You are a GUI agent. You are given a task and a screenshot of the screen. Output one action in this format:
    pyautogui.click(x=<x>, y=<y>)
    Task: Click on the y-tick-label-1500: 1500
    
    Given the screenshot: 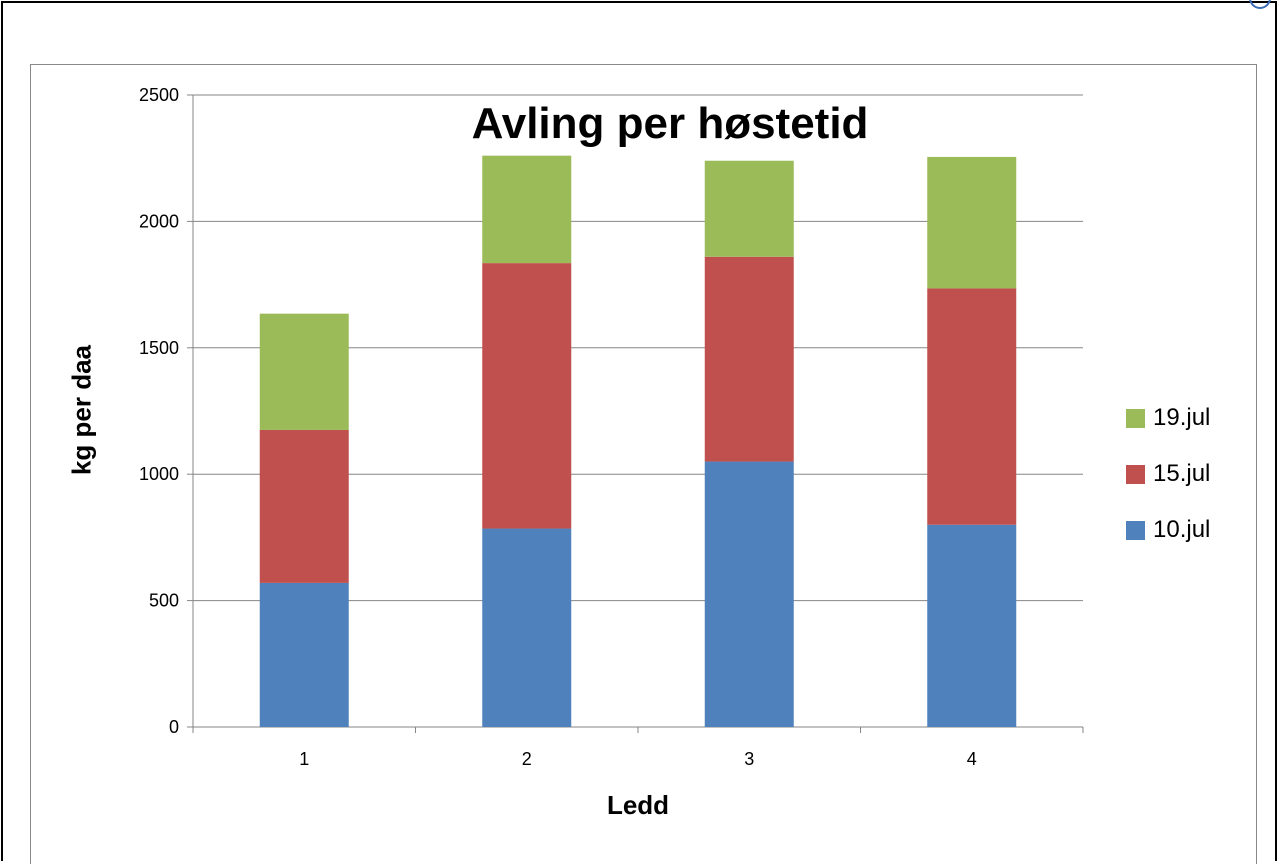 What is the action you would take?
    pyautogui.click(x=159, y=348)
    